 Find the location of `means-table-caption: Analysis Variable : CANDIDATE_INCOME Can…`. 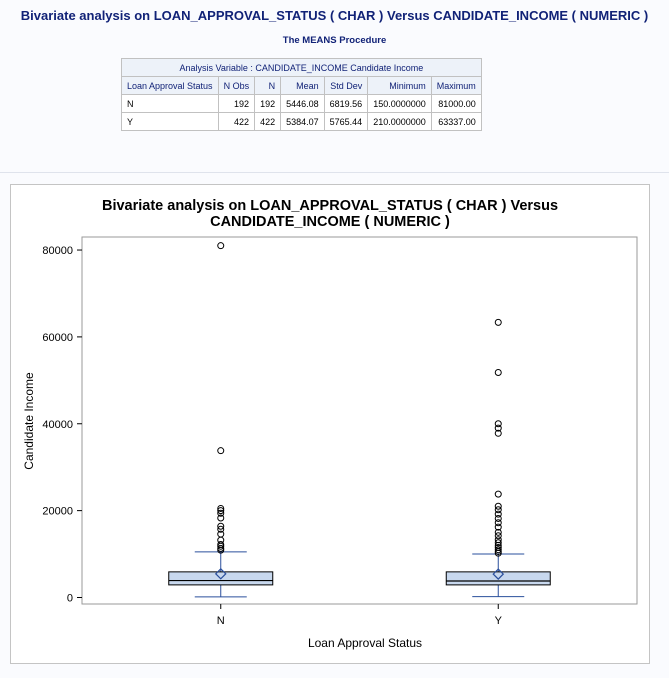

means-table-caption: Analysis Variable : CANDIDATE_INCOME Can… is located at coordinates (301, 67).